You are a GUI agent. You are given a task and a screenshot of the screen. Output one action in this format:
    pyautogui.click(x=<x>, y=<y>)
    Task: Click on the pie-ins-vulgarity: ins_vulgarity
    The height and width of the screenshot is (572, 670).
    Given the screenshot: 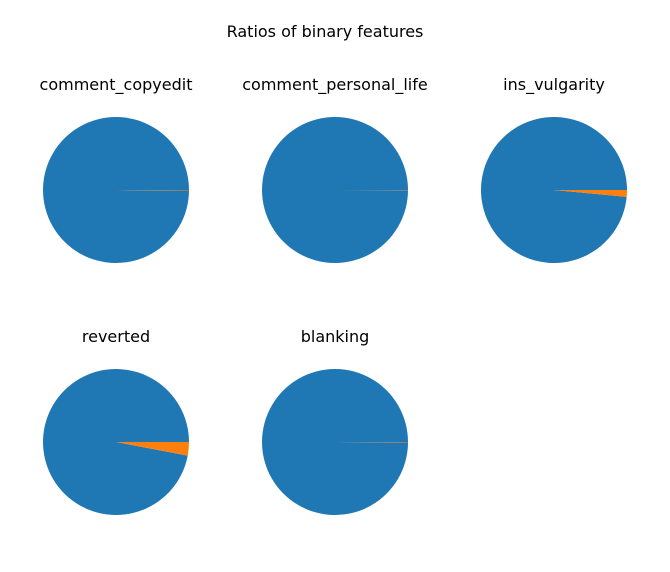 What is the action you would take?
    pyautogui.click(x=554, y=169)
    